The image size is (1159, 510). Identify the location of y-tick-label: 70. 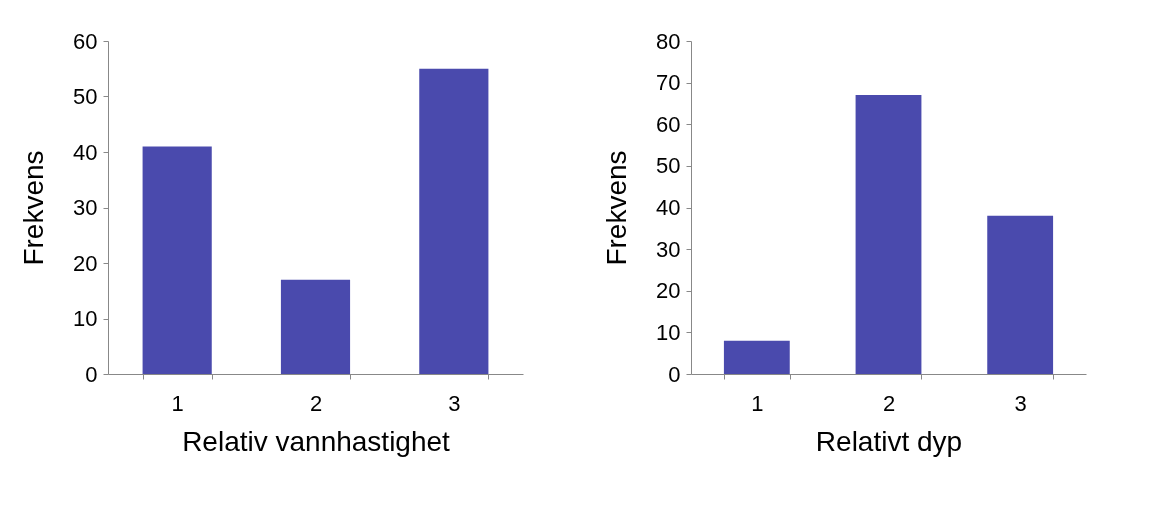
(668, 83).